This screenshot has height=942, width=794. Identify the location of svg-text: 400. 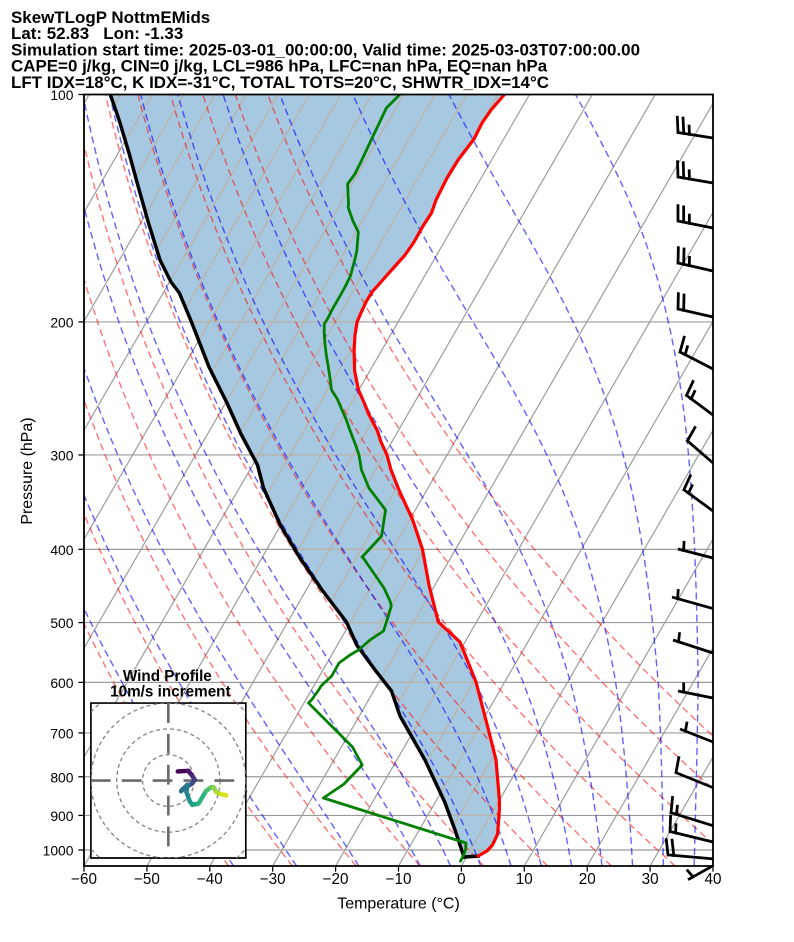
(61, 550).